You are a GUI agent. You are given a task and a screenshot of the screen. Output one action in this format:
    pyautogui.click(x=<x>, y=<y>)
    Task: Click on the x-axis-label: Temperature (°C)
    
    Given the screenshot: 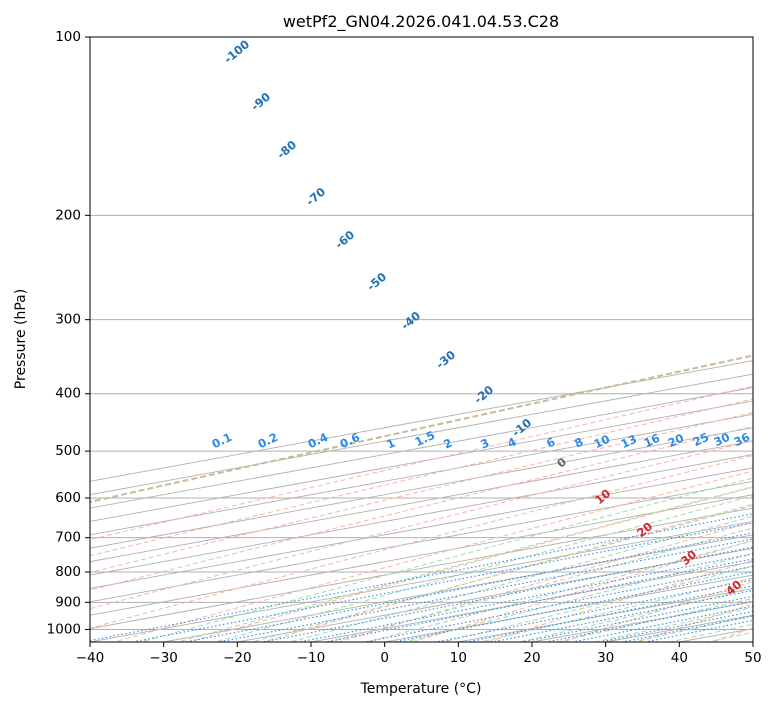 What is the action you would take?
    pyautogui.click(x=421, y=689)
    